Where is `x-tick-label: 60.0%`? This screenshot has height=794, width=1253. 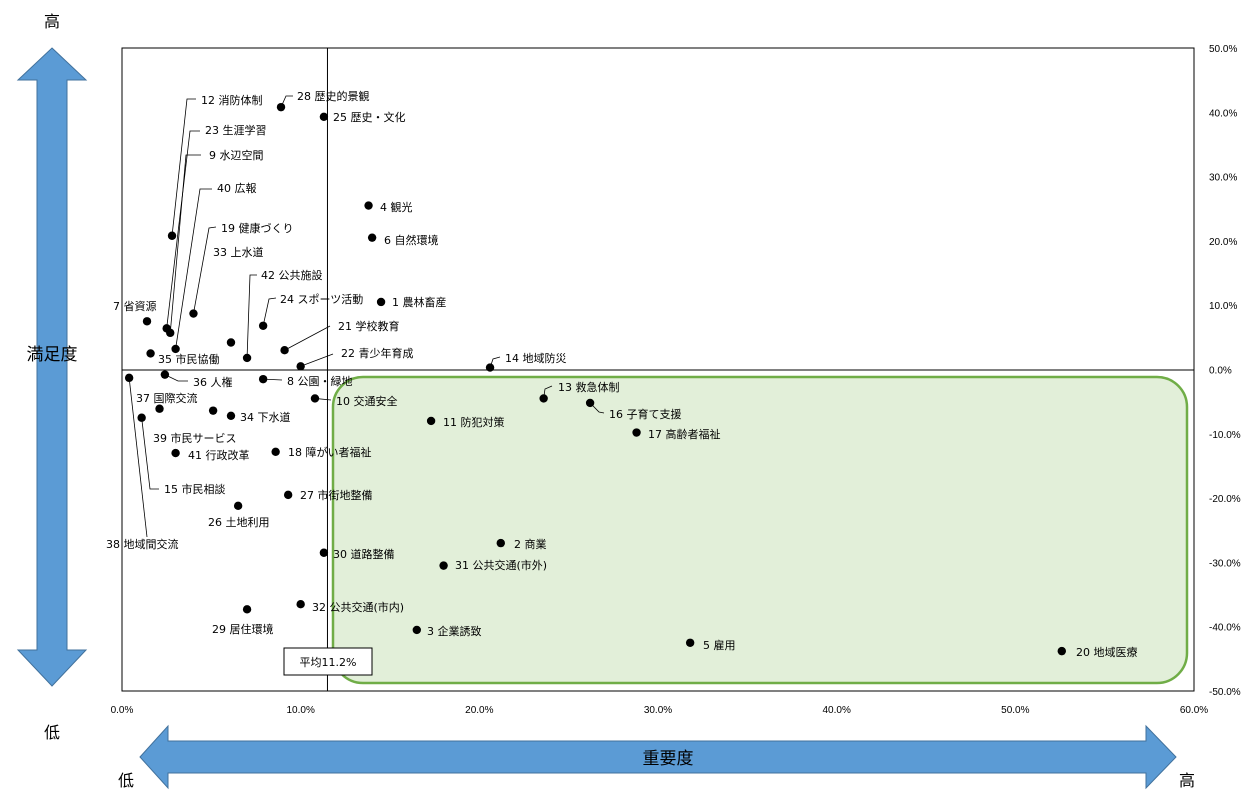
x-tick-label: 60.0% is located at coordinates (1194, 710).